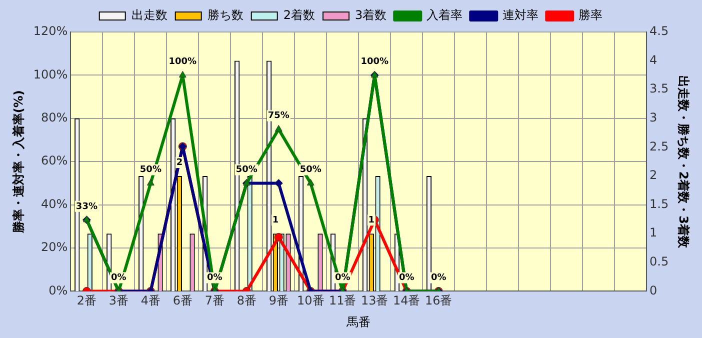  I want to click on y-tick-label: 100%, so click(50, 74).